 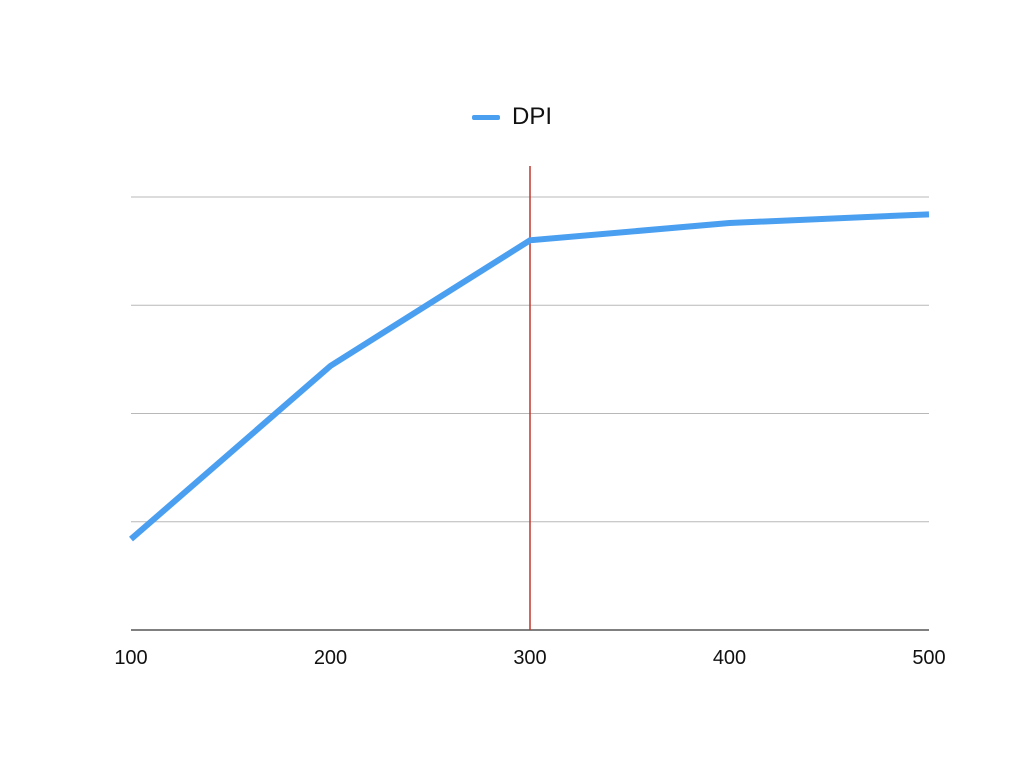 I want to click on x-tick-label-200: 200, so click(x=330, y=658).